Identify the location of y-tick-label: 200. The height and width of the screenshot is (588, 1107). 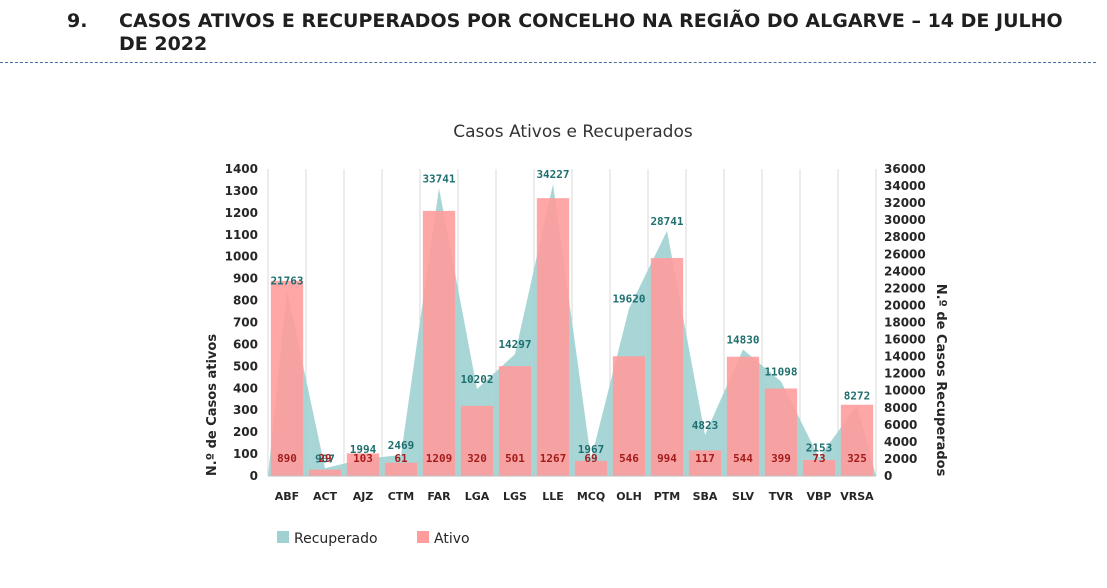
(245, 432).